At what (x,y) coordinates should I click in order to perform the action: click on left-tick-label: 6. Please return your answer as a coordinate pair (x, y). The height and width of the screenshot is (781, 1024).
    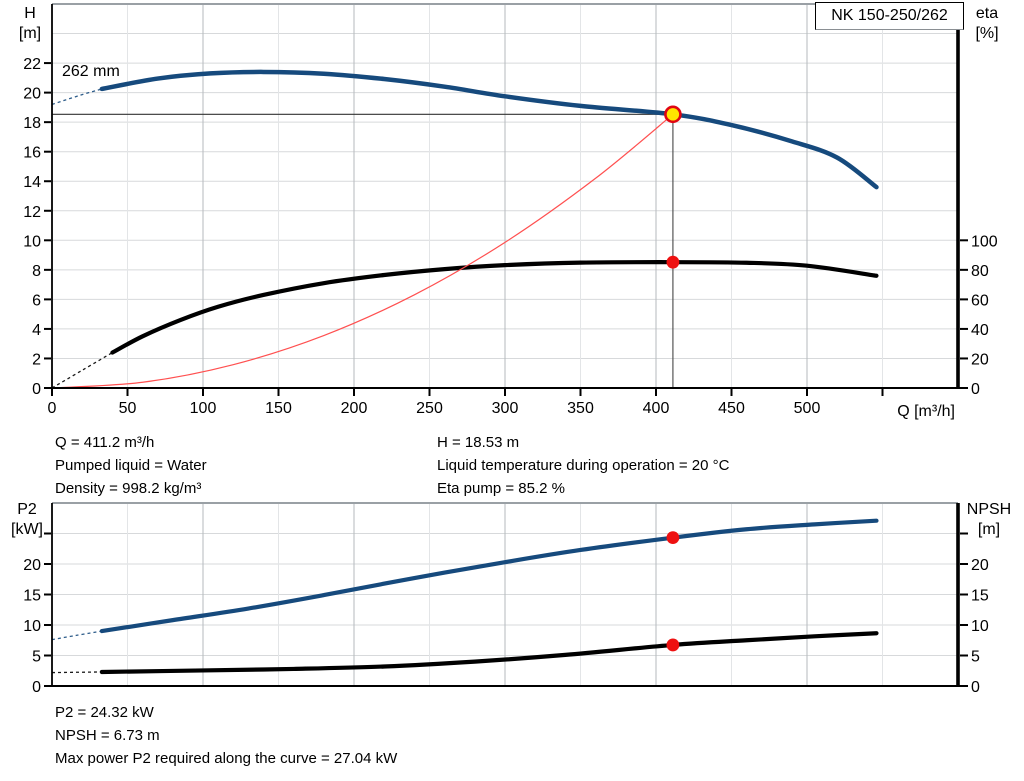
    Looking at the image, I should click on (36, 300).